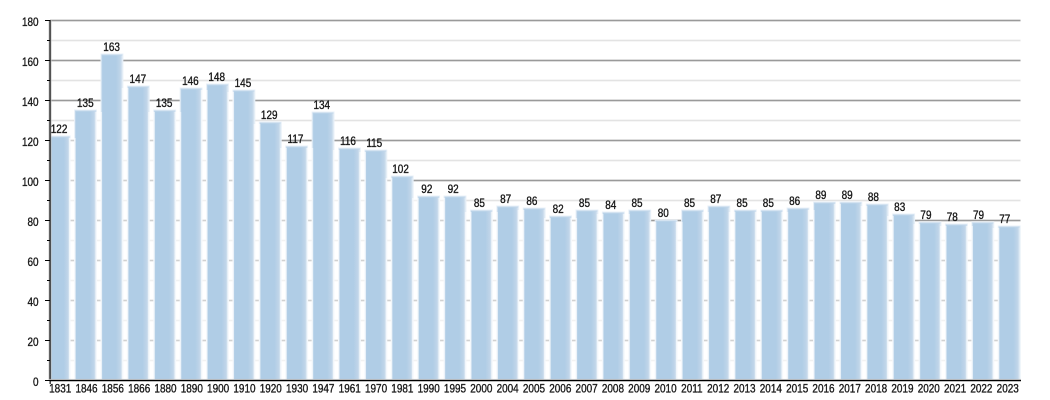 The image size is (1050, 400). I want to click on svg-text: 134, so click(321, 105).